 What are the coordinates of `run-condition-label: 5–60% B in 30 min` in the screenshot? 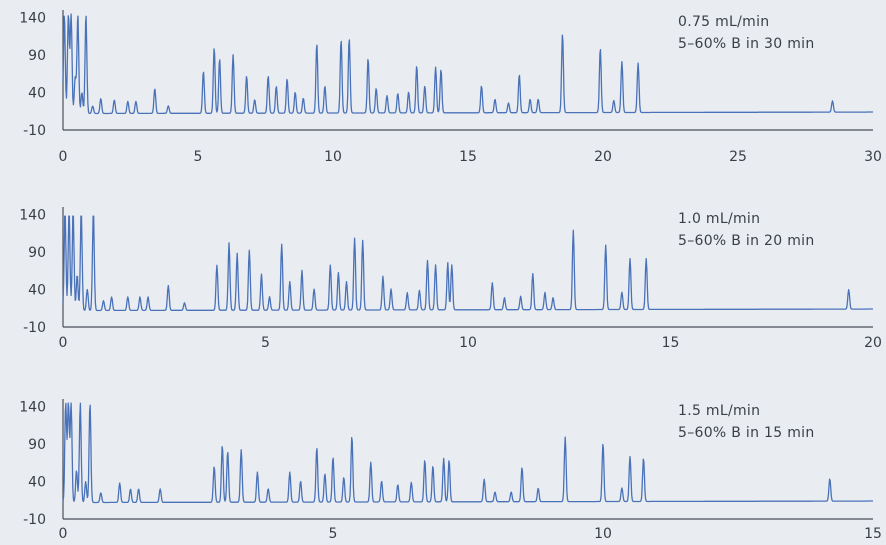 It's located at (746, 44).